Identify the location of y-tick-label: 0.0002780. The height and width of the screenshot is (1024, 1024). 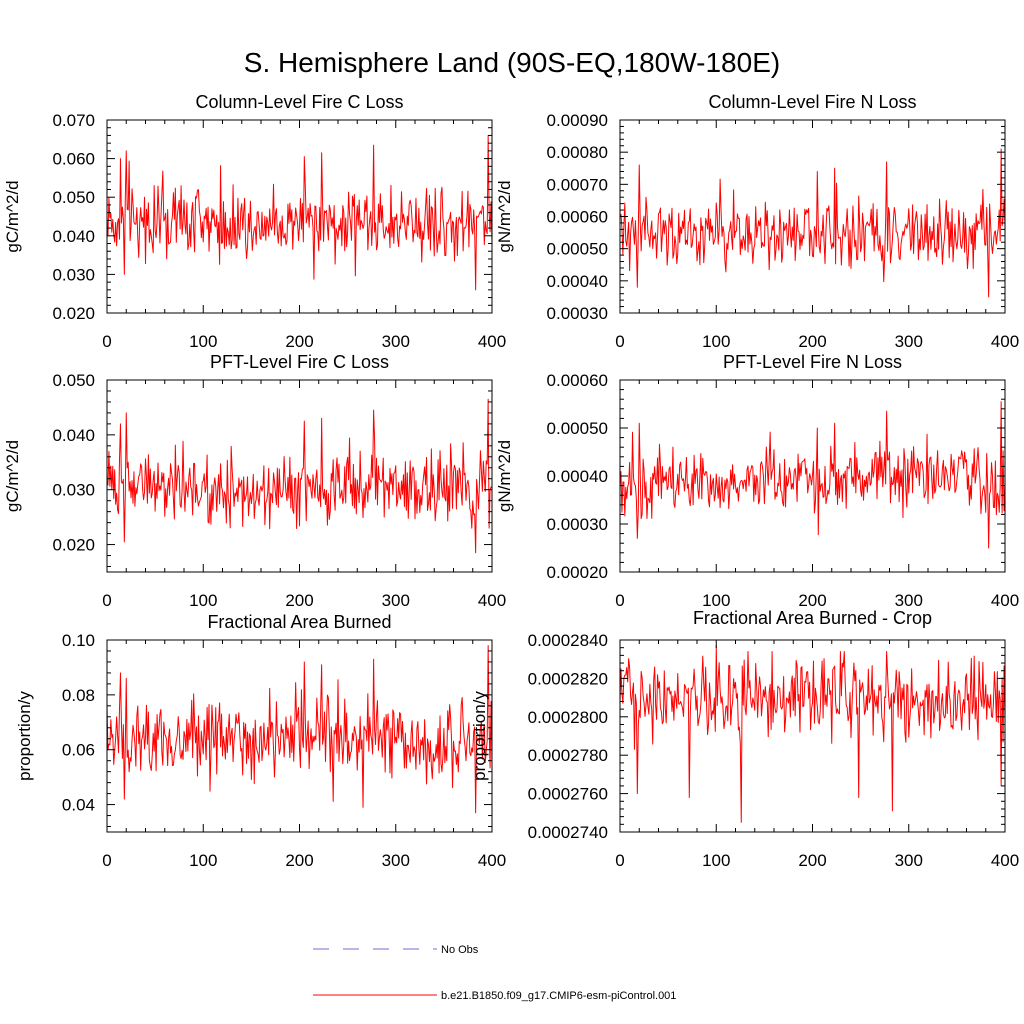
(568, 755).